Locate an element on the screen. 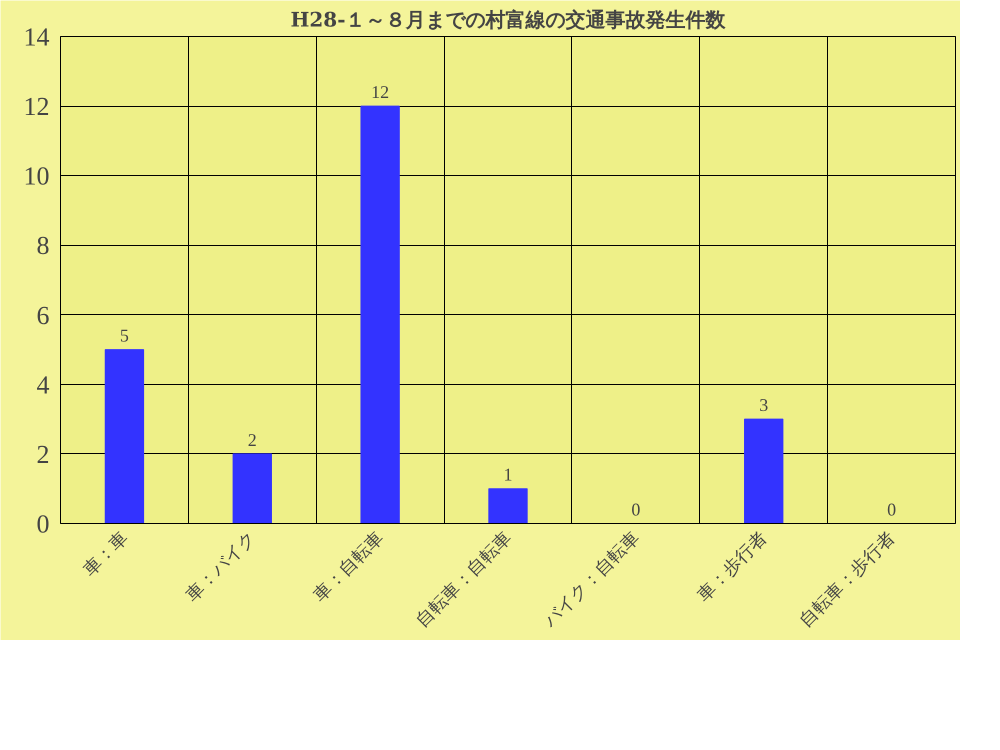 The image size is (1000, 750). data-label: 12 is located at coordinates (380, 92).